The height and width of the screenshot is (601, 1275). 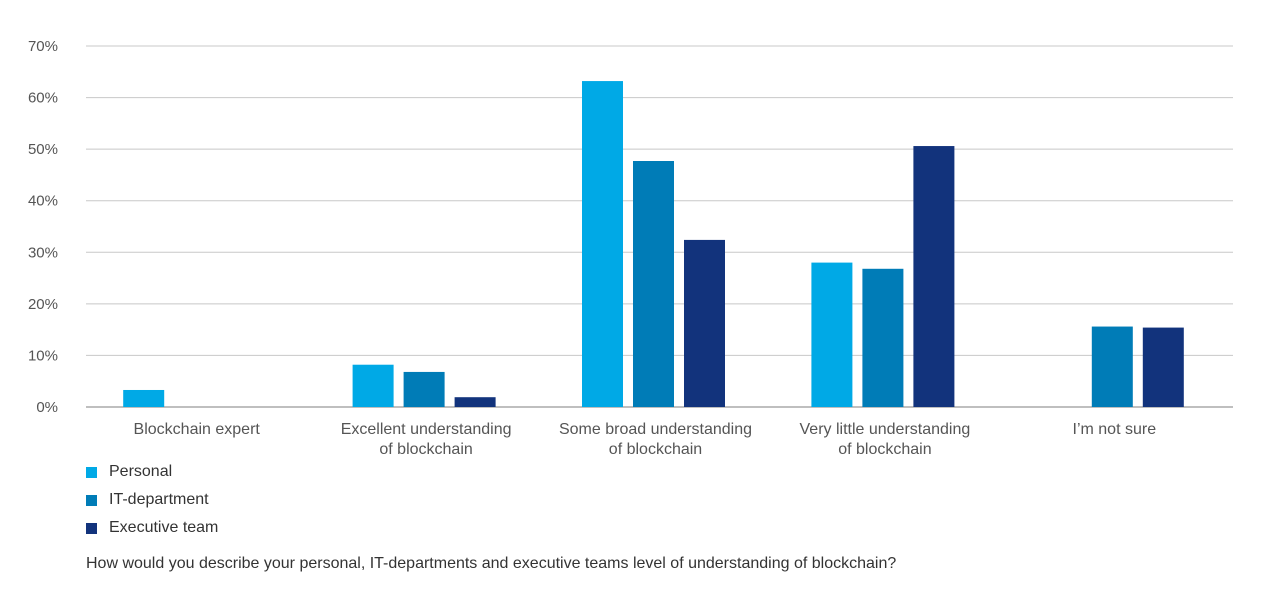 What do you see at coordinates (885, 439) in the screenshot?
I see `x-tick-label: Very little understanding of blockchain` at bounding box center [885, 439].